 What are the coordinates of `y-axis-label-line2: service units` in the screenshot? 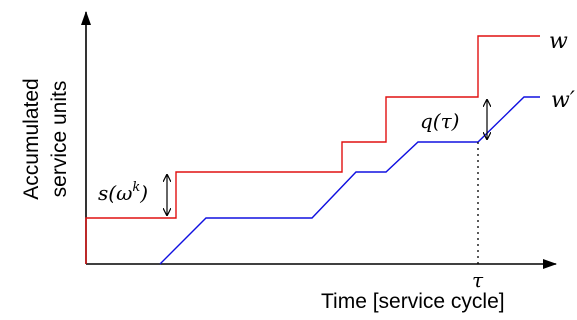 It's located at (59, 139).